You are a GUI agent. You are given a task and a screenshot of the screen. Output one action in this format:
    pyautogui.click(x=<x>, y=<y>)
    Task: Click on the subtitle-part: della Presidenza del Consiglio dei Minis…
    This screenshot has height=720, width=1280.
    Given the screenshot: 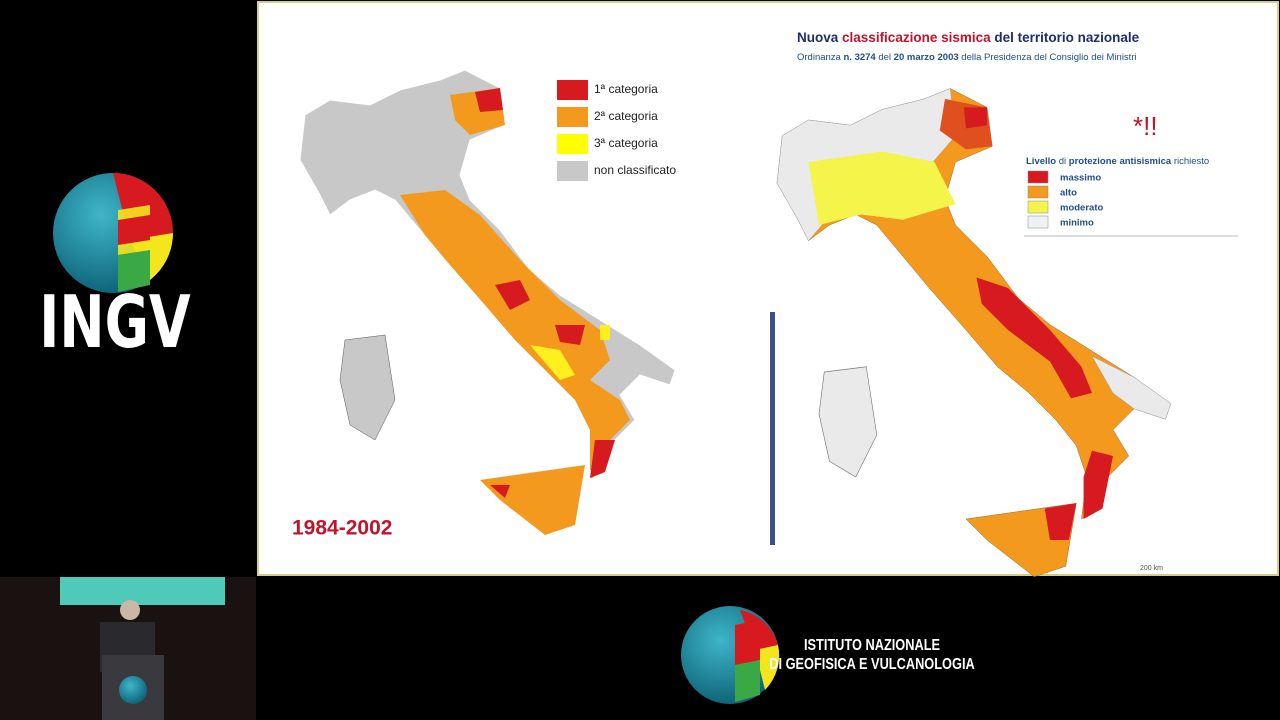 What is the action you would take?
    pyautogui.click(x=1048, y=57)
    